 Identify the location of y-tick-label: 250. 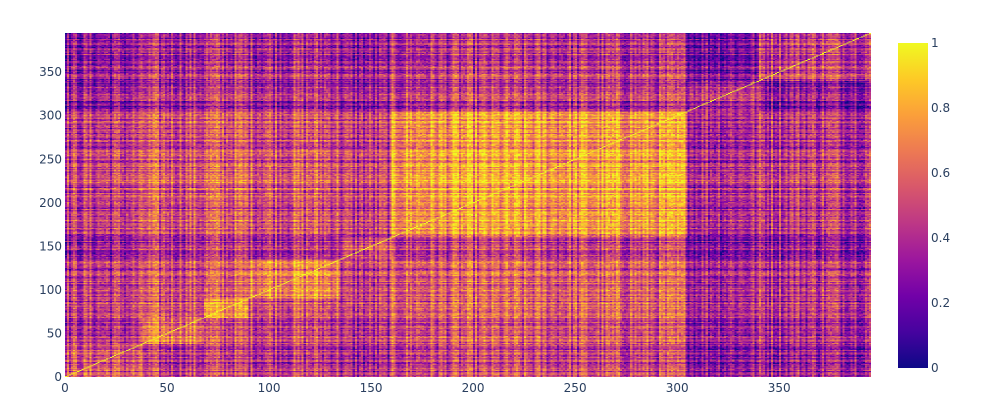
(50, 159).